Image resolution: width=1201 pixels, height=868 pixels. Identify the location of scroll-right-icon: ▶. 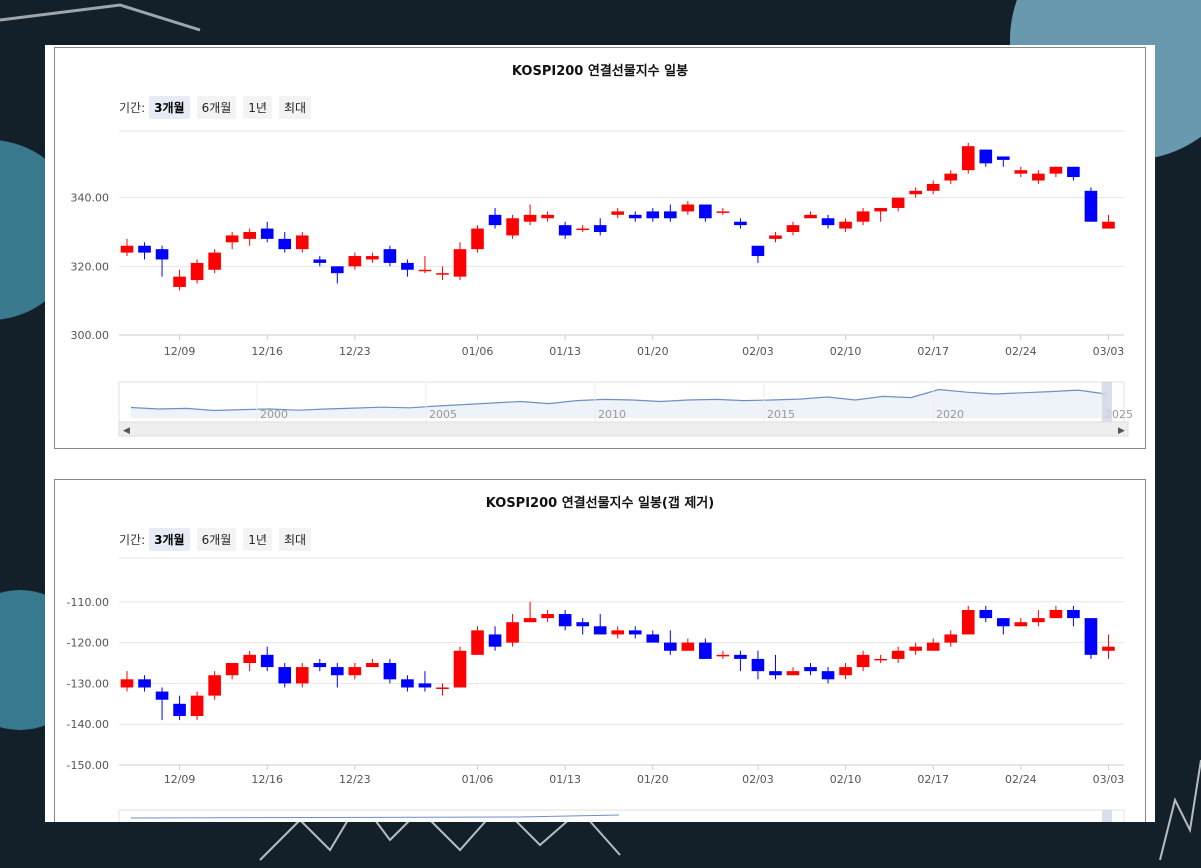
(1121, 431).